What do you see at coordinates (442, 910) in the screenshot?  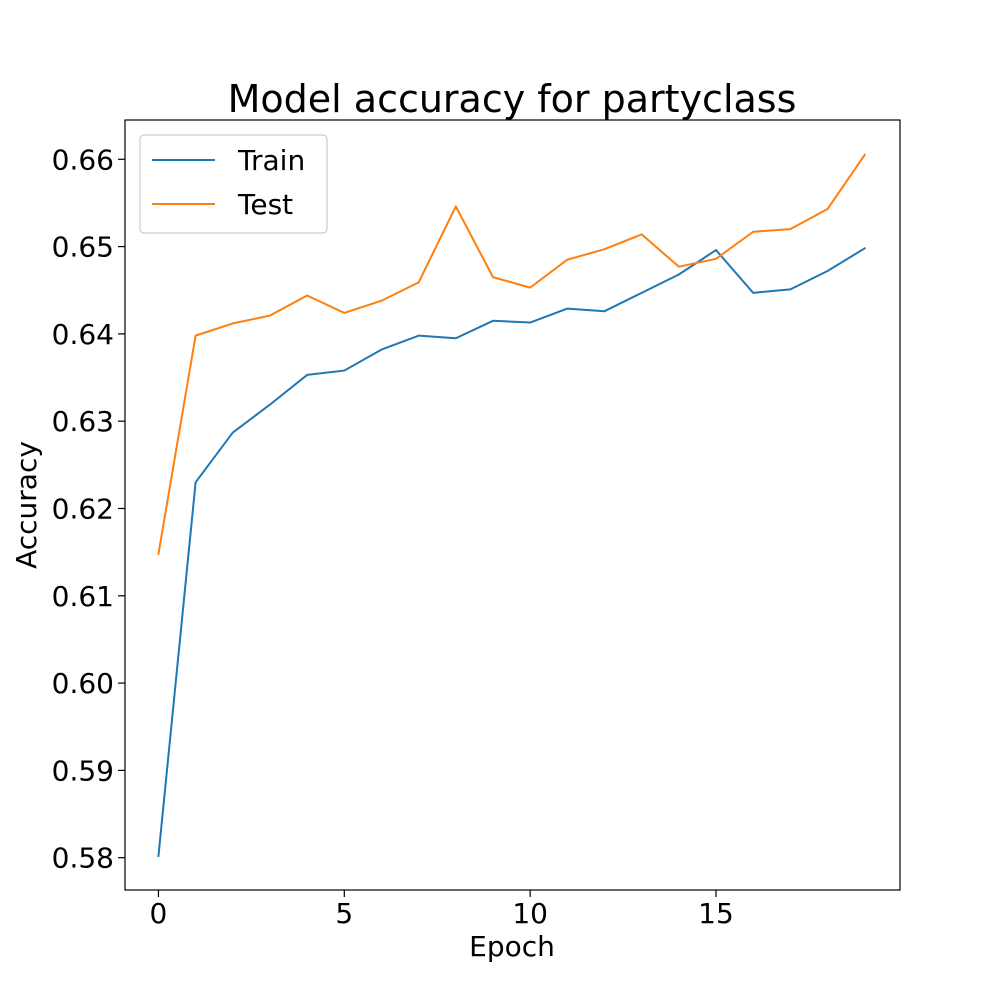 I see `x-axis-ticks: 0 5 10 15` at bounding box center [442, 910].